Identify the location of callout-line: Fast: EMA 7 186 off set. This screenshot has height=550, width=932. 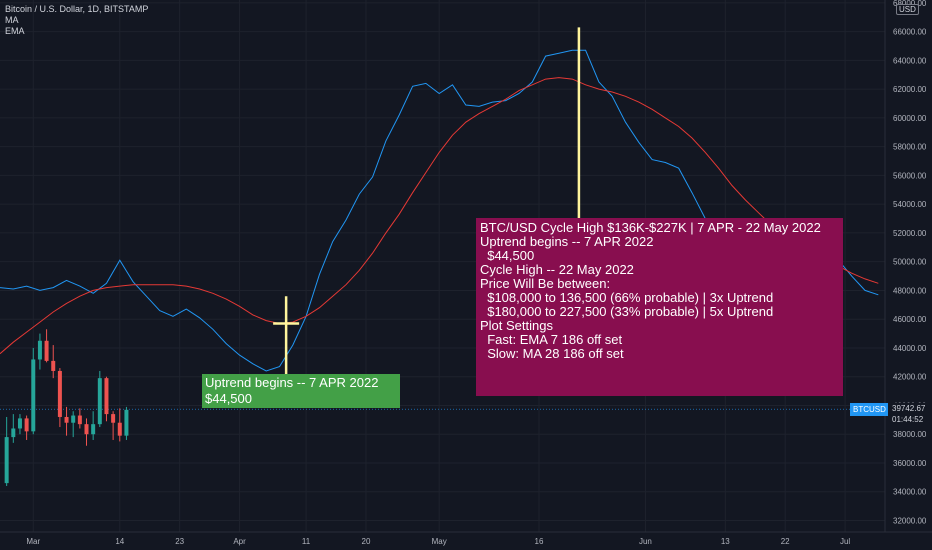
(551, 339).